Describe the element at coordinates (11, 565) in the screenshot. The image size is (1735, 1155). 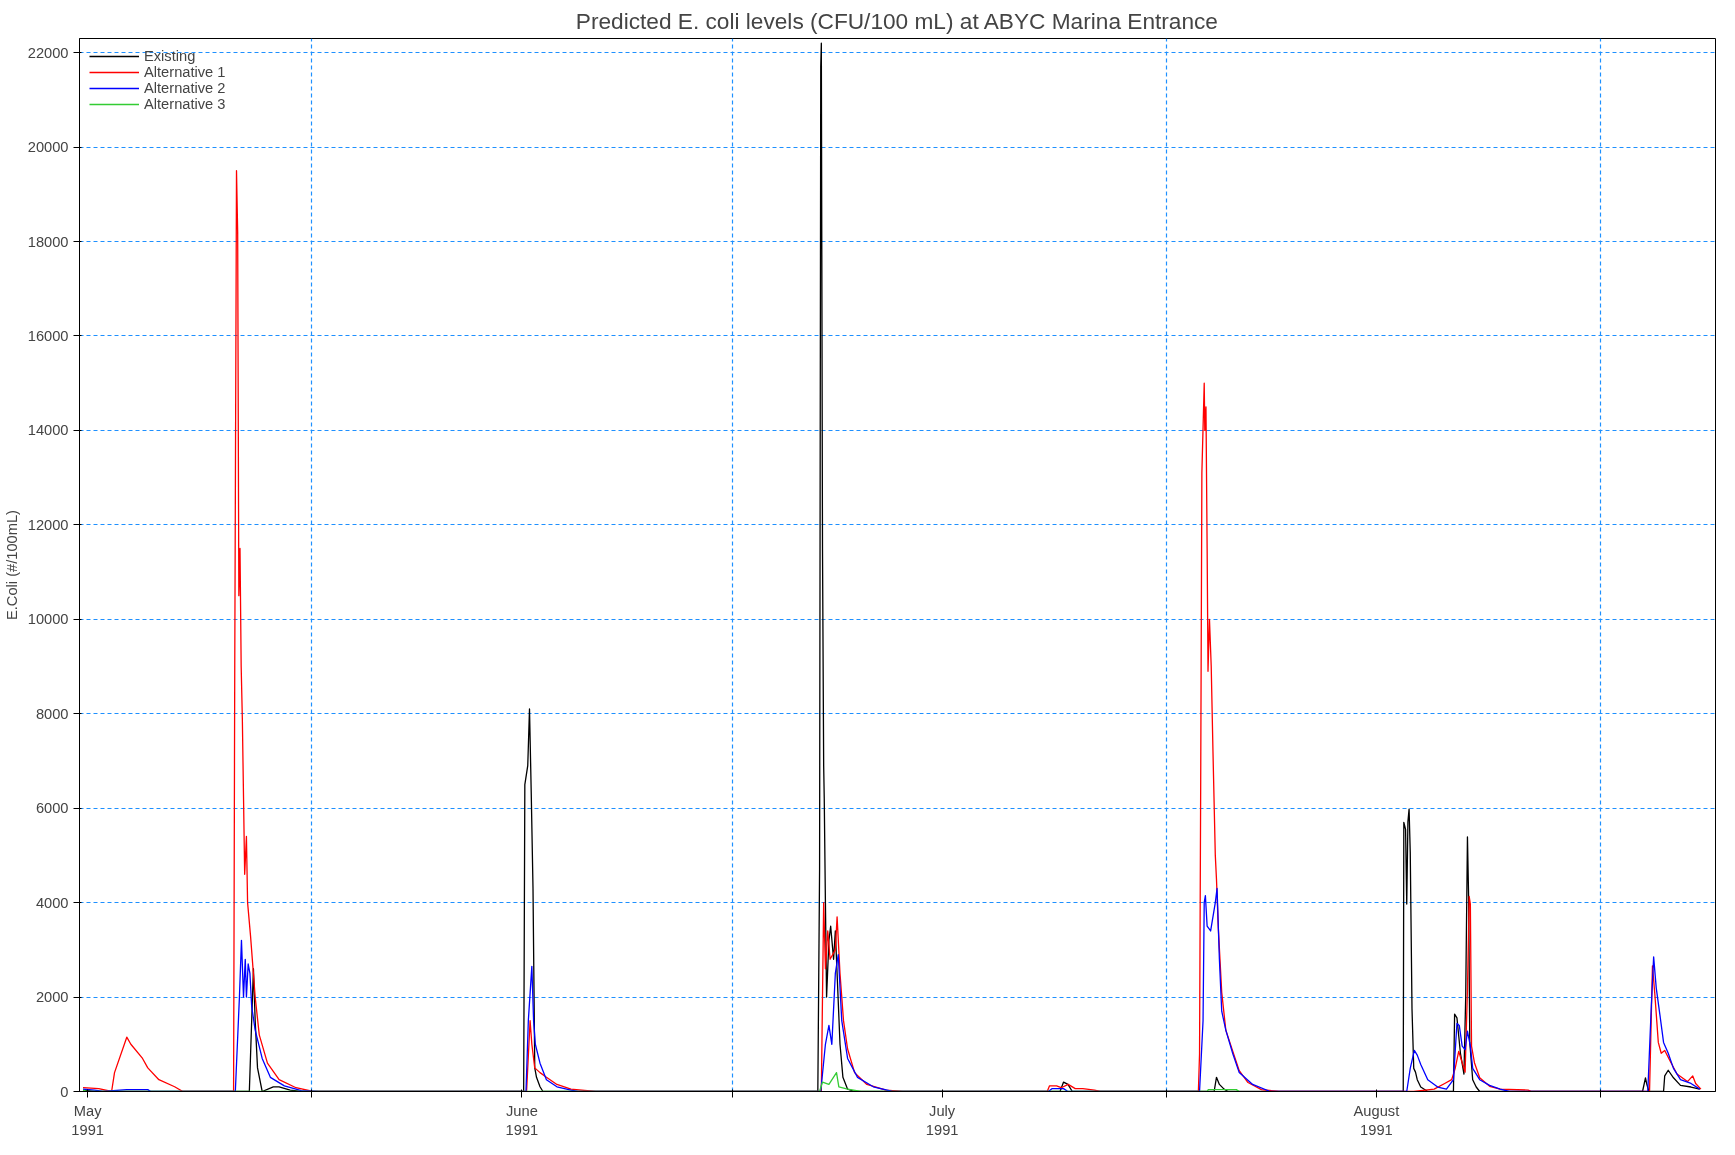
I see `y-axis-title: E.Coli (#/100mL)` at that location.